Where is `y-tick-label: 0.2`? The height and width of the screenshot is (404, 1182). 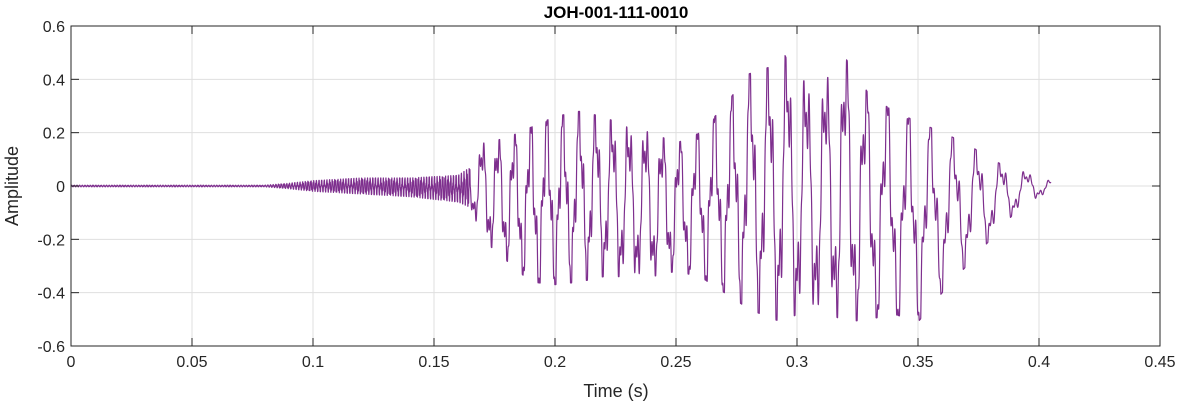 y-tick-label: 0.2 is located at coordinates (54, 134).